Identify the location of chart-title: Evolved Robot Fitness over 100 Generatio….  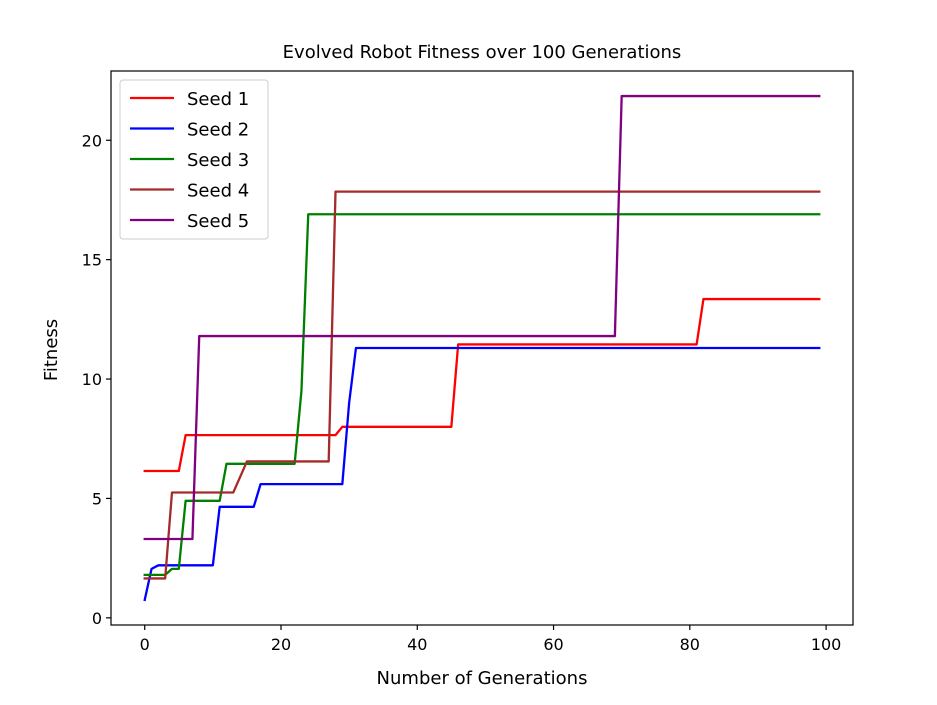
(482, 52).